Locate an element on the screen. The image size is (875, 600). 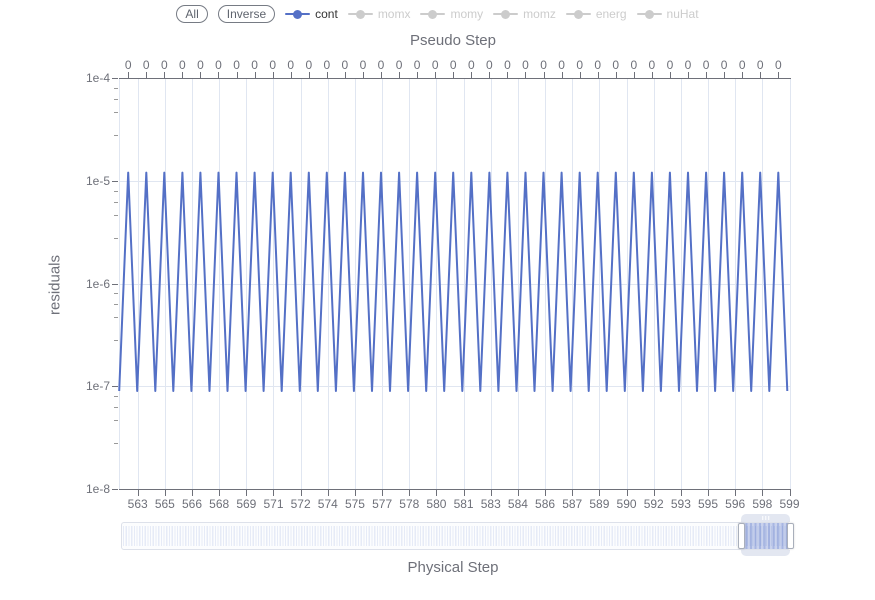
legend-item-energ: energ is located at coordinates (596, 14).